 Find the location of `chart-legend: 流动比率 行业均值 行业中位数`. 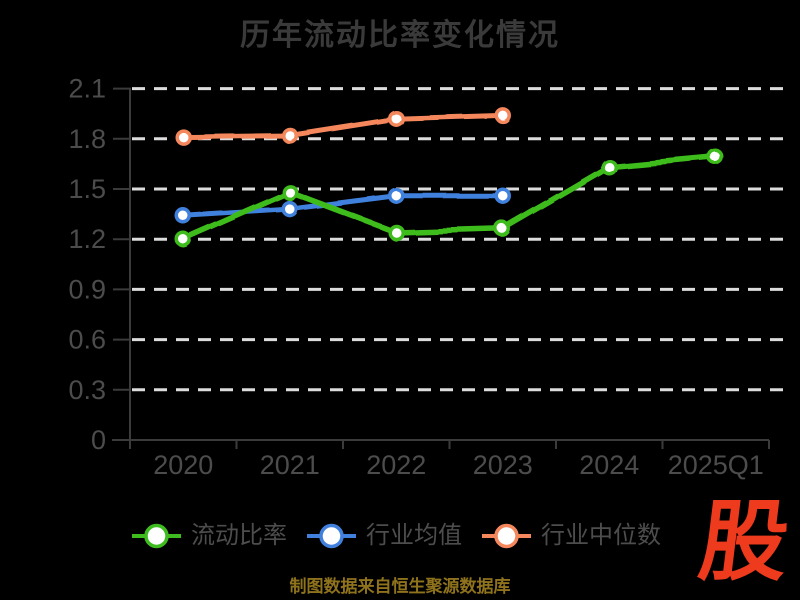

chart-legend: 流动比率 行业均值 行业中位数 is located at coordinates (396, 536).